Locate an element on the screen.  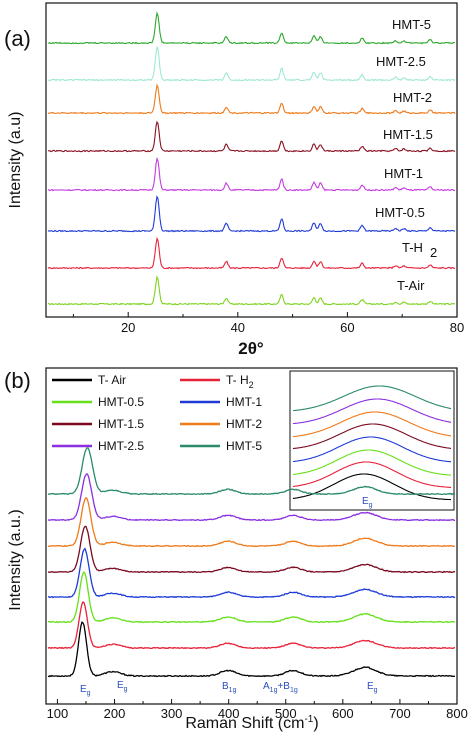
legend-label: T- H2 is located at coordinates (240, 381).